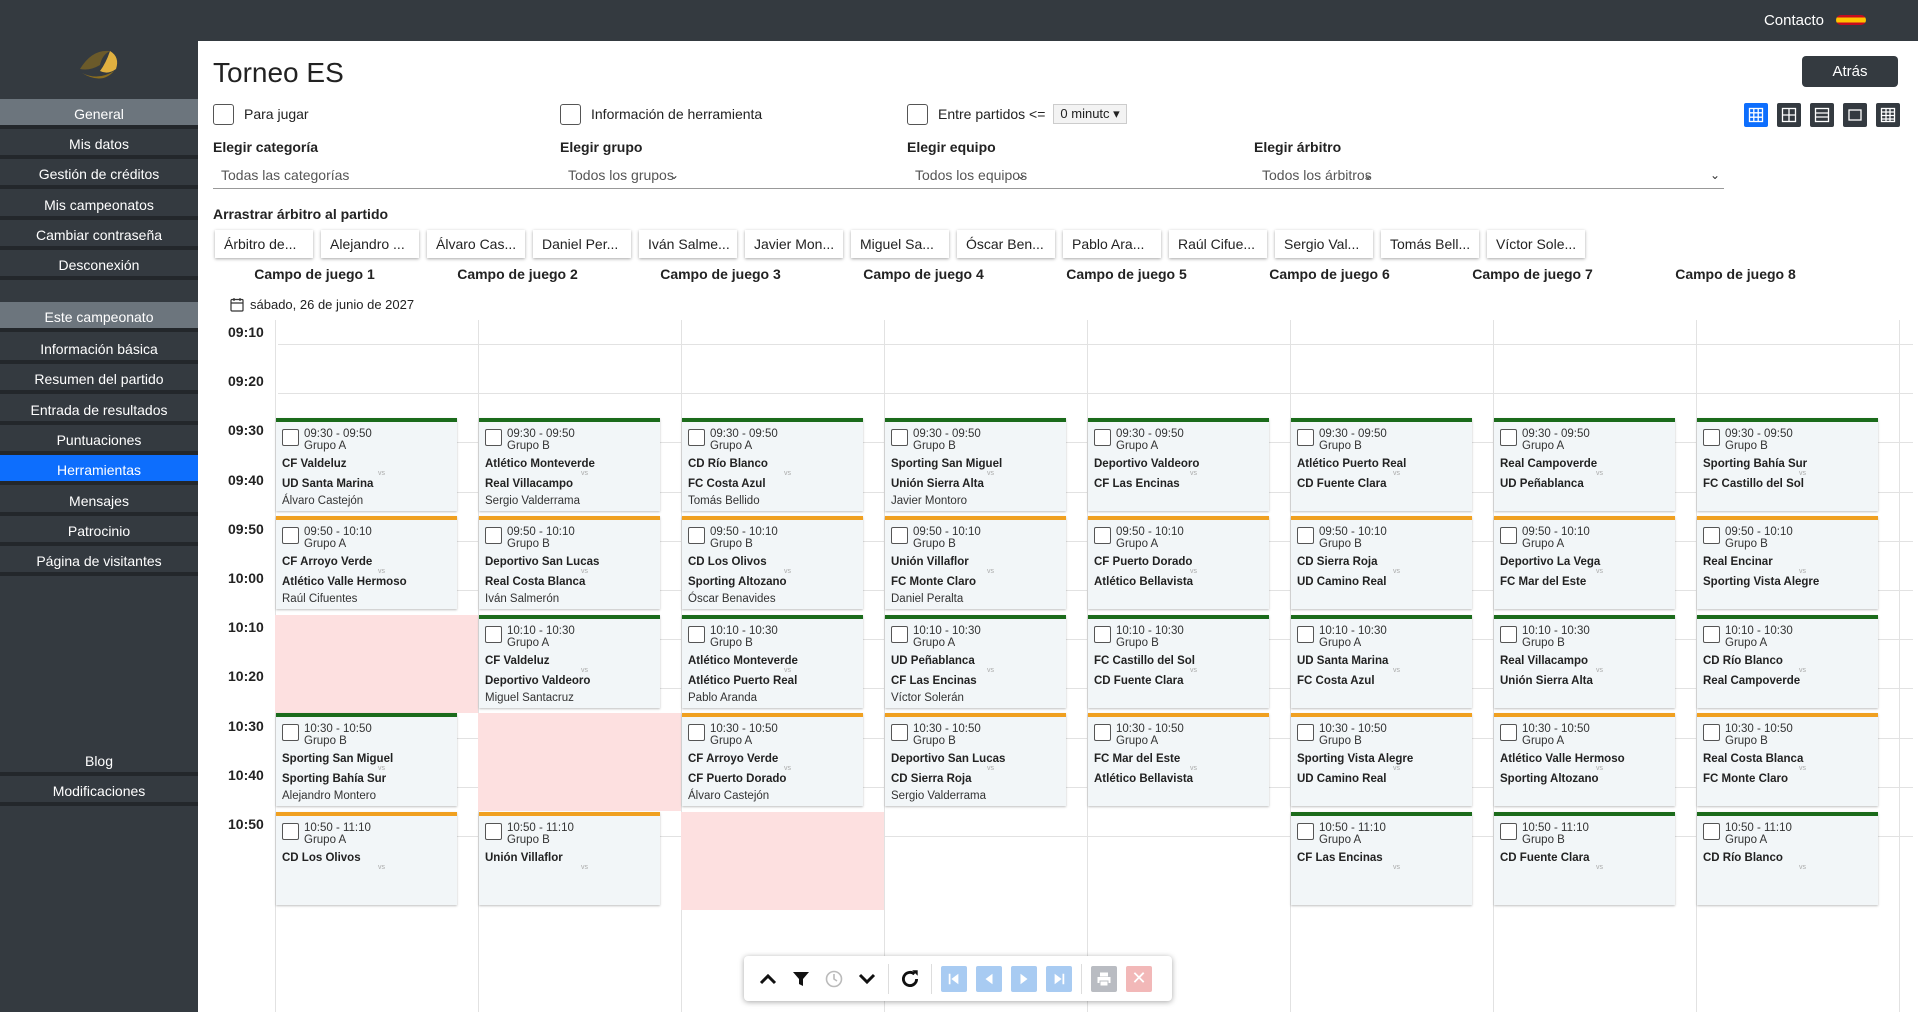 The height and width of the screenshot is (1012, 1918). What do you see at coordinates (261, 114) in the screenshot?
I see `to-play-checkbox: Para jugar` at bounding box center [261, 114].